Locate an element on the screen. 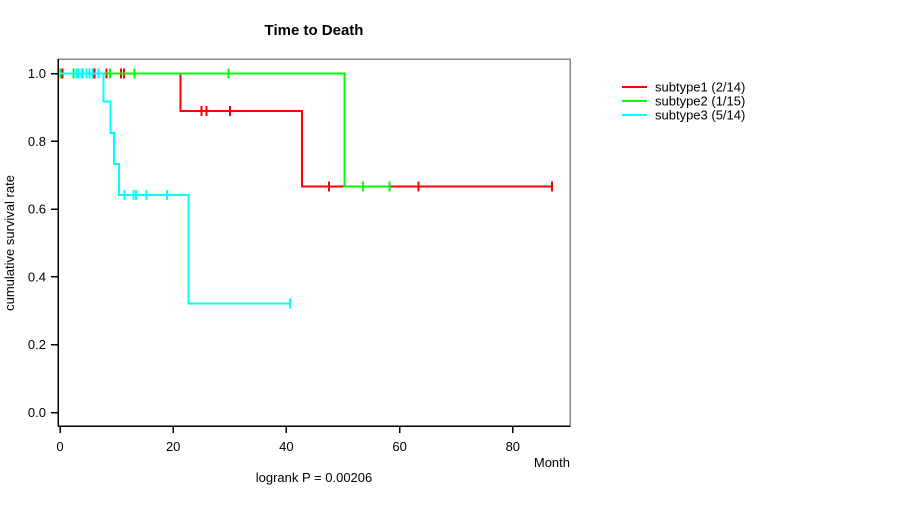  y-tick-label: 0.0 is located at coordinates (37, 412).